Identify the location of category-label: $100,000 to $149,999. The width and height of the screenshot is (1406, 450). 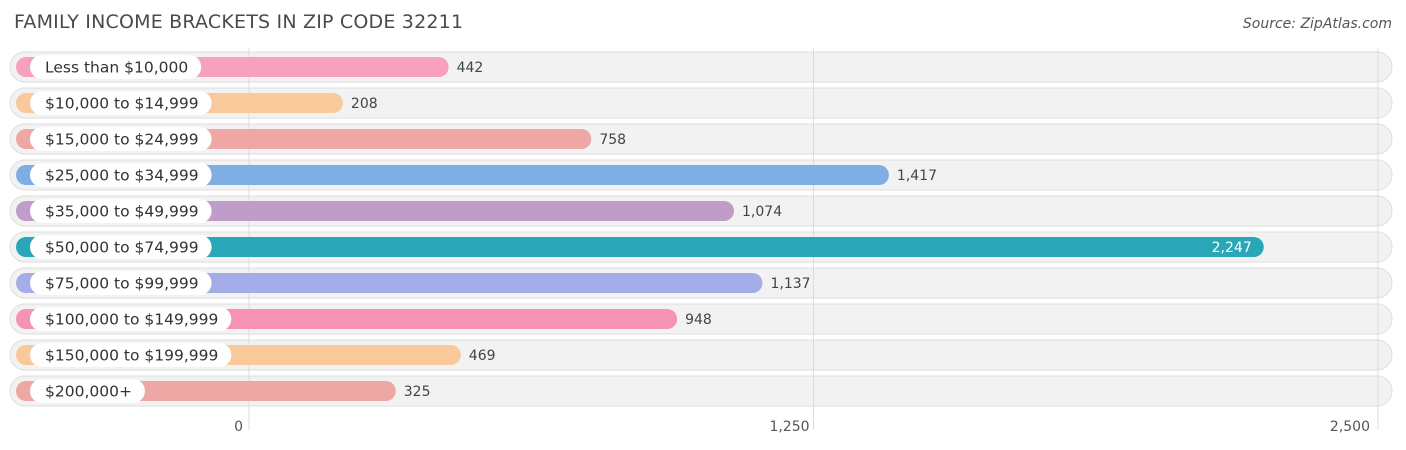
(131, 320).